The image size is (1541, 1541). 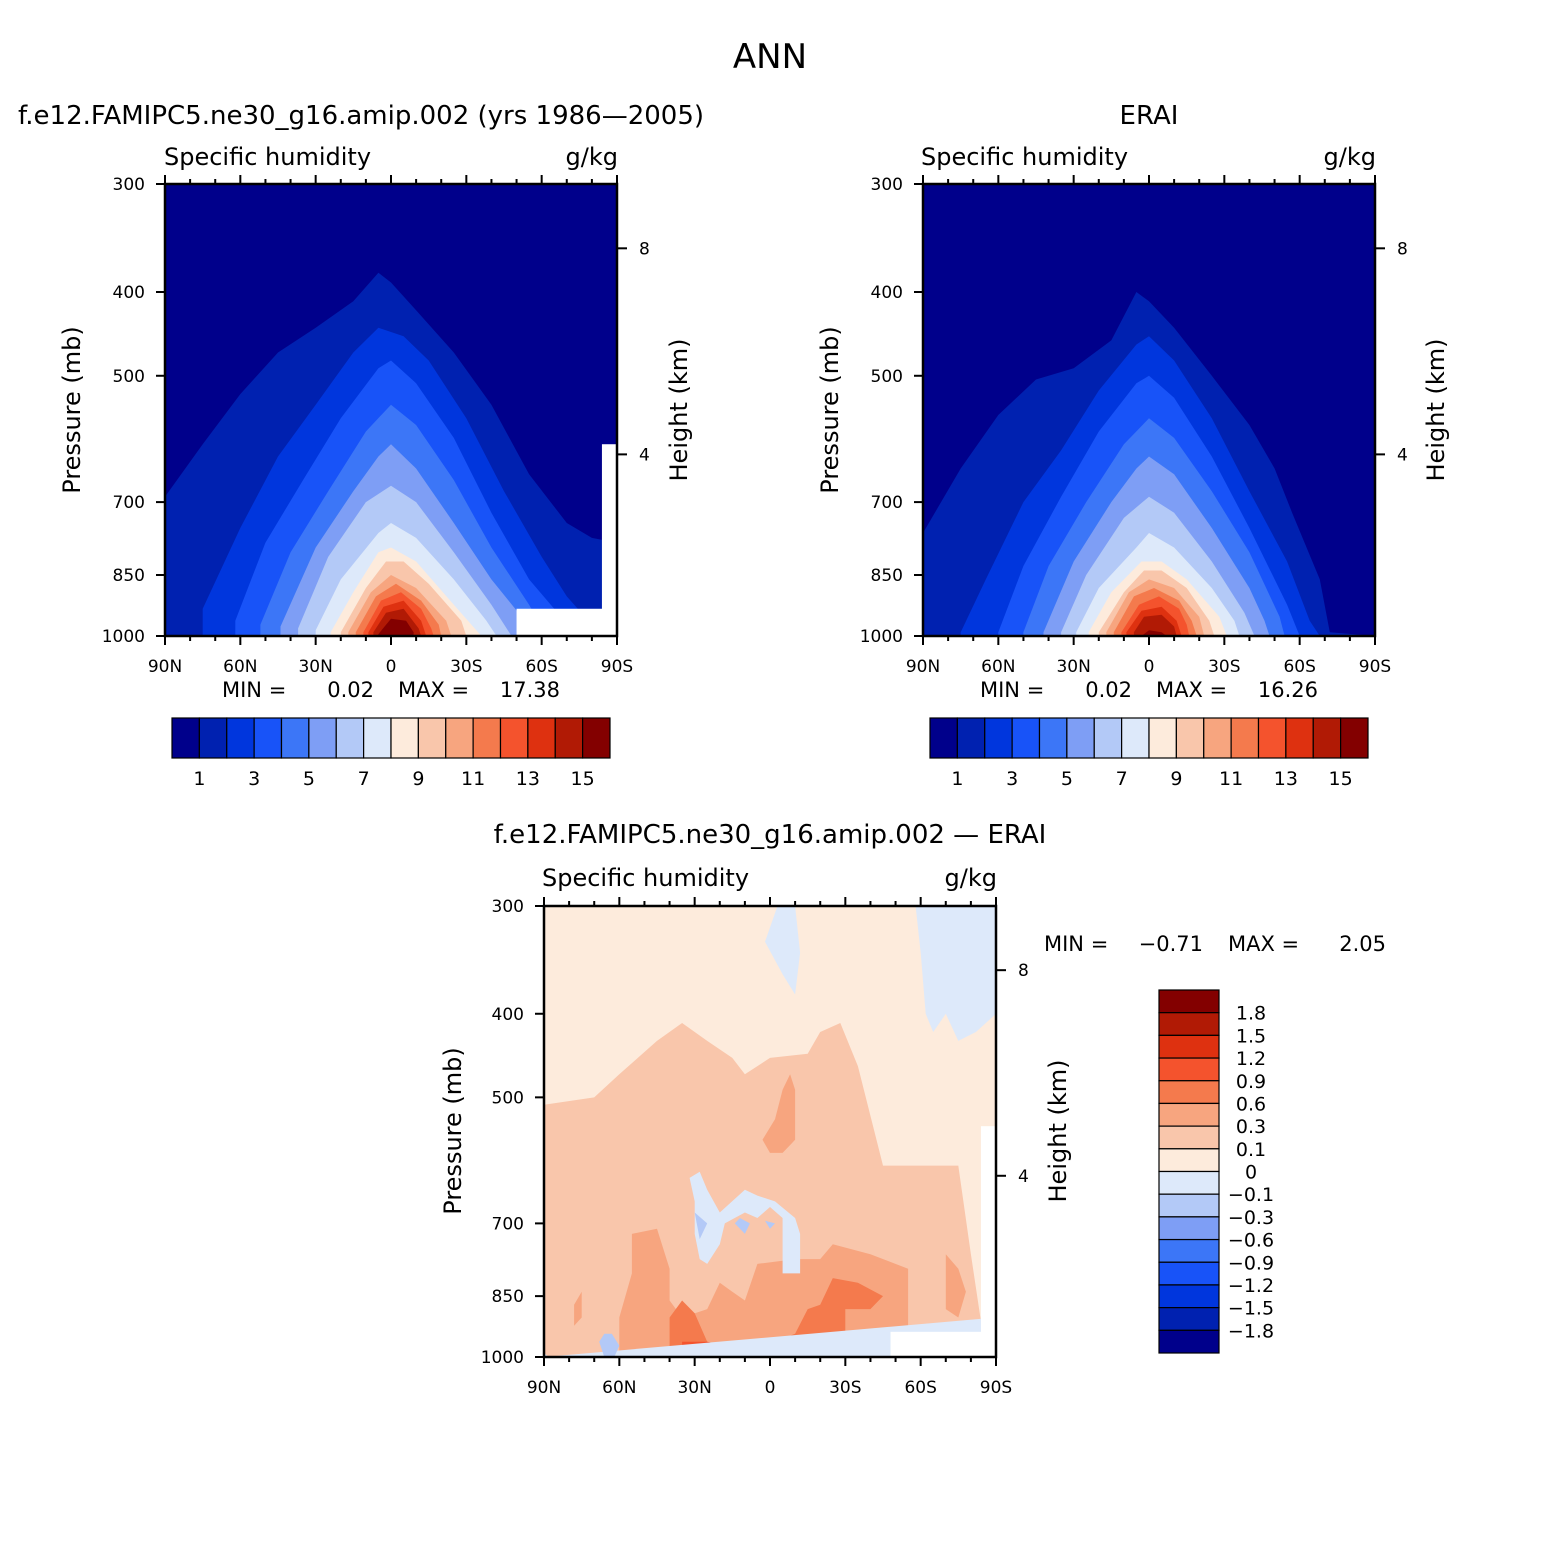 What do you see at coordinates (1149, 116) in the screenshot?
I see `panel-title: ERAI` at bounding box center [1149, 116].